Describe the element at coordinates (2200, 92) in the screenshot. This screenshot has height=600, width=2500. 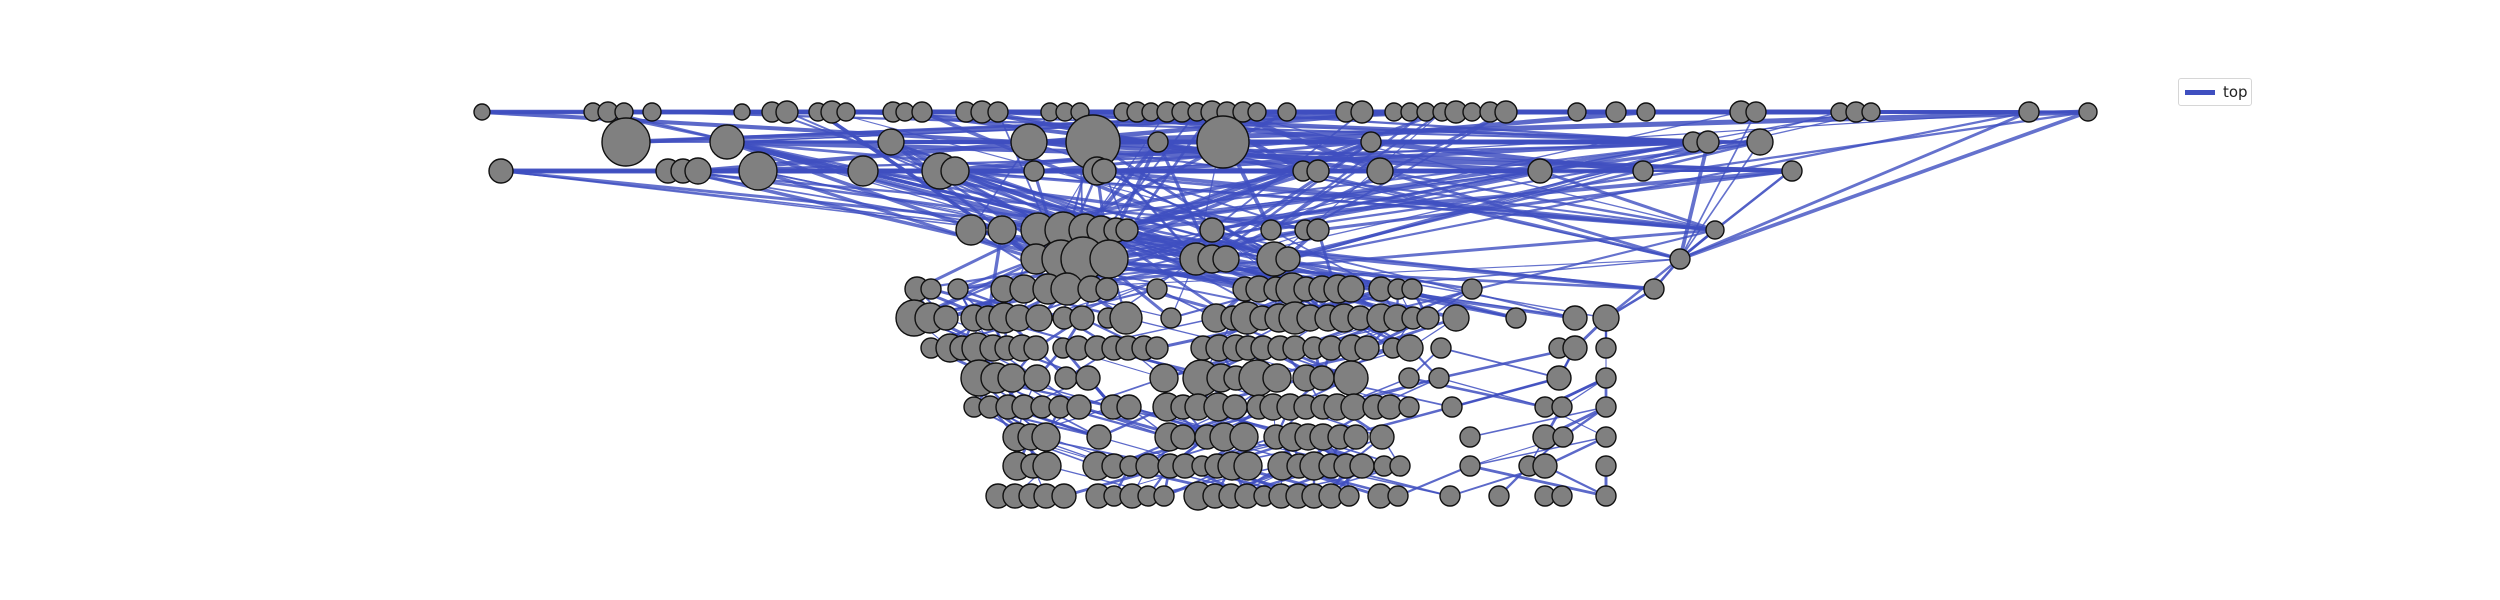
I see `legend-swatch-top` at that location.